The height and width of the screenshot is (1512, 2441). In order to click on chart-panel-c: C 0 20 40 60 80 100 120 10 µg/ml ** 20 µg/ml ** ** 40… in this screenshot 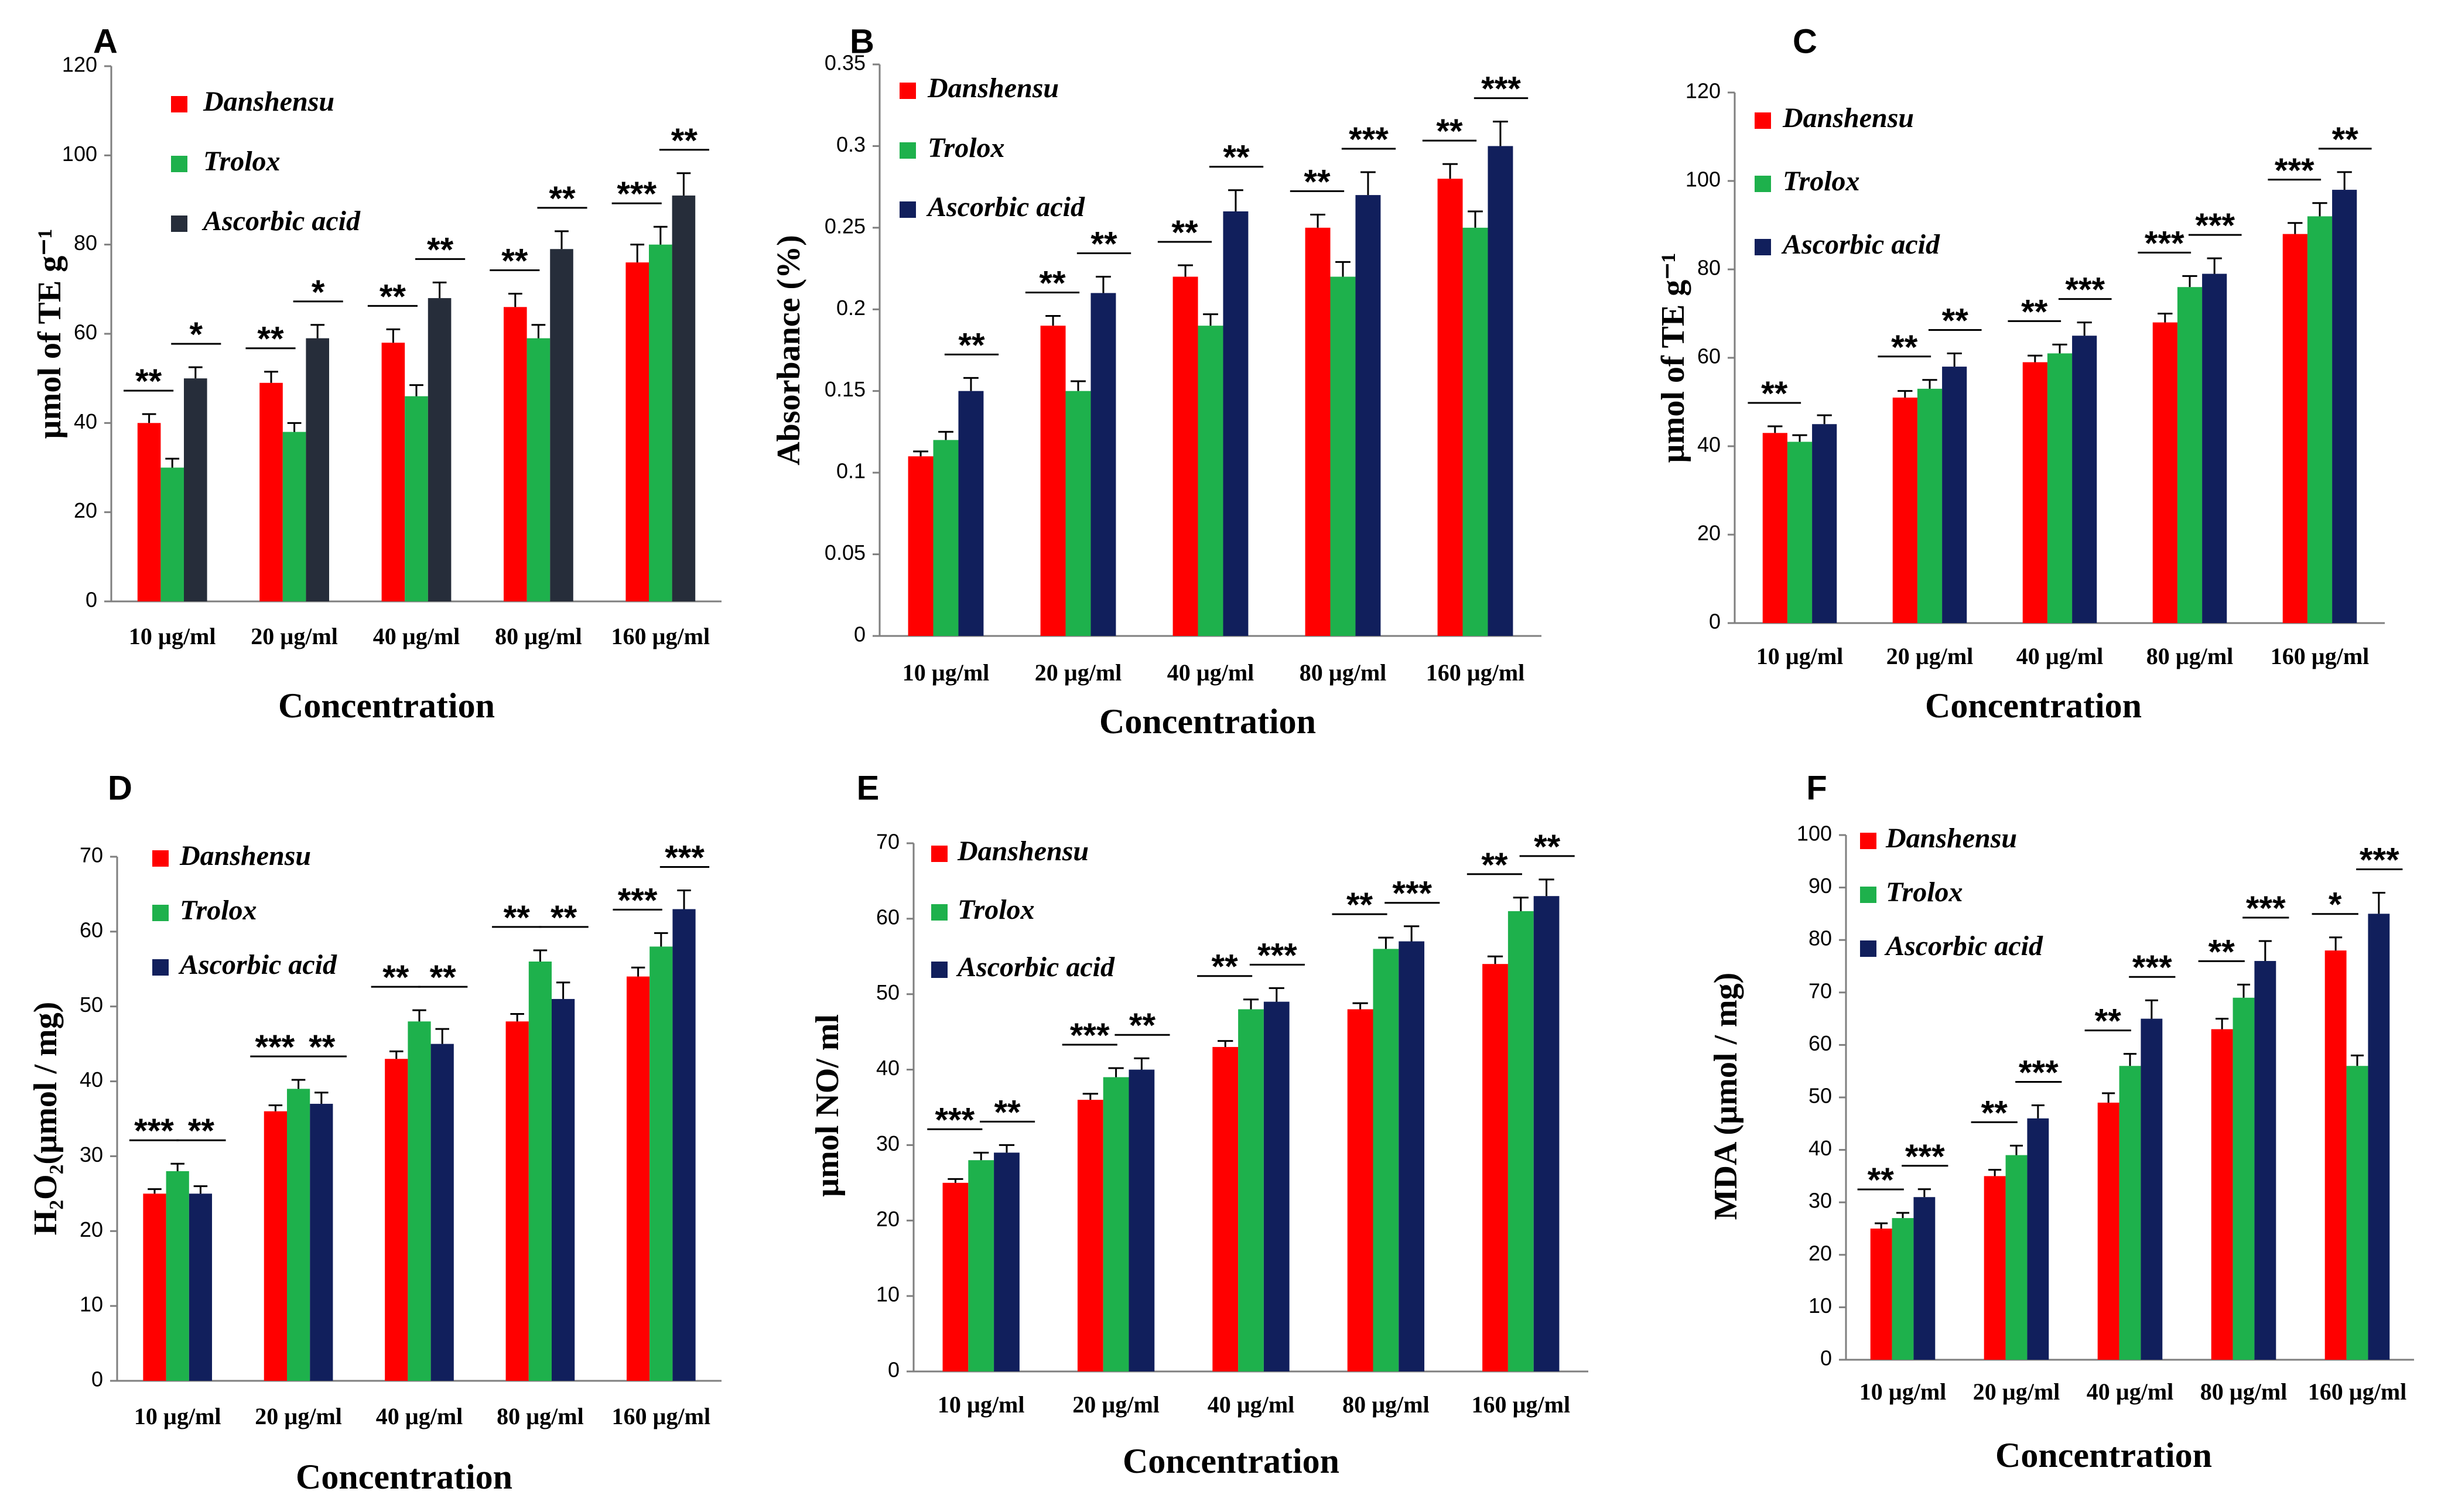, I will do `click(2020, 373)`.